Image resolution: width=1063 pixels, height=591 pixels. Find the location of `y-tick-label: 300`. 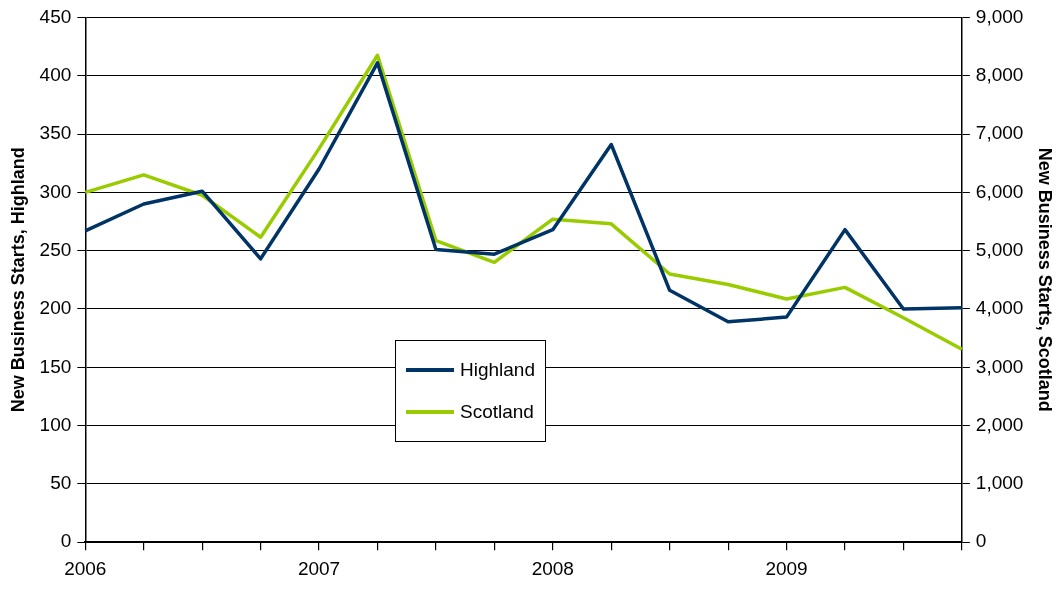

y-tick-label: 300 is located at coordinates (55, 191).